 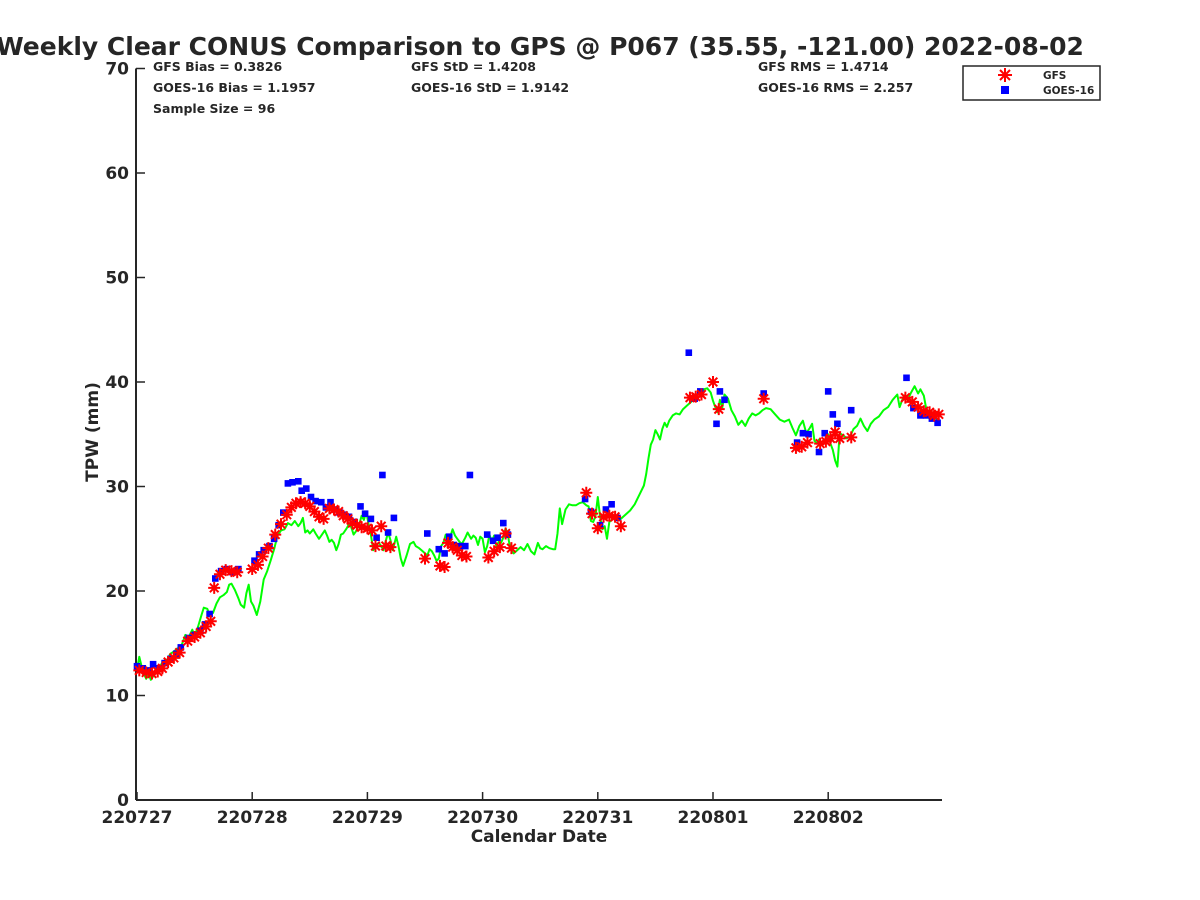 I want to click on y-tick-label-50: 50, so click(x=117, y=279).